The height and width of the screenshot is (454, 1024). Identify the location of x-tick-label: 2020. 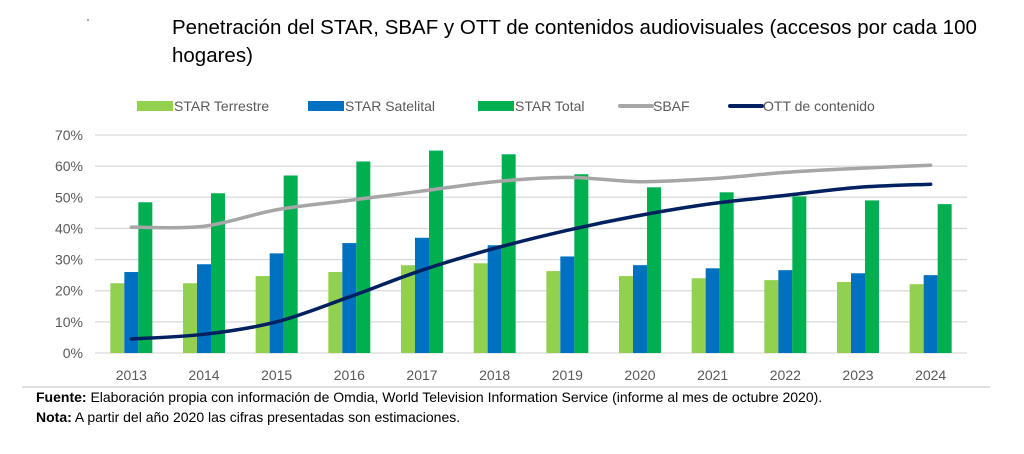
(639, 375).